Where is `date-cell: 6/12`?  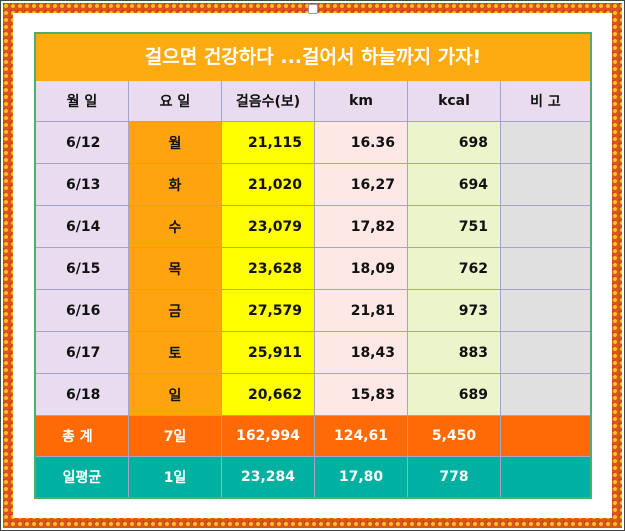 date-cell: 6/12 is located at coordinates (82, 143).